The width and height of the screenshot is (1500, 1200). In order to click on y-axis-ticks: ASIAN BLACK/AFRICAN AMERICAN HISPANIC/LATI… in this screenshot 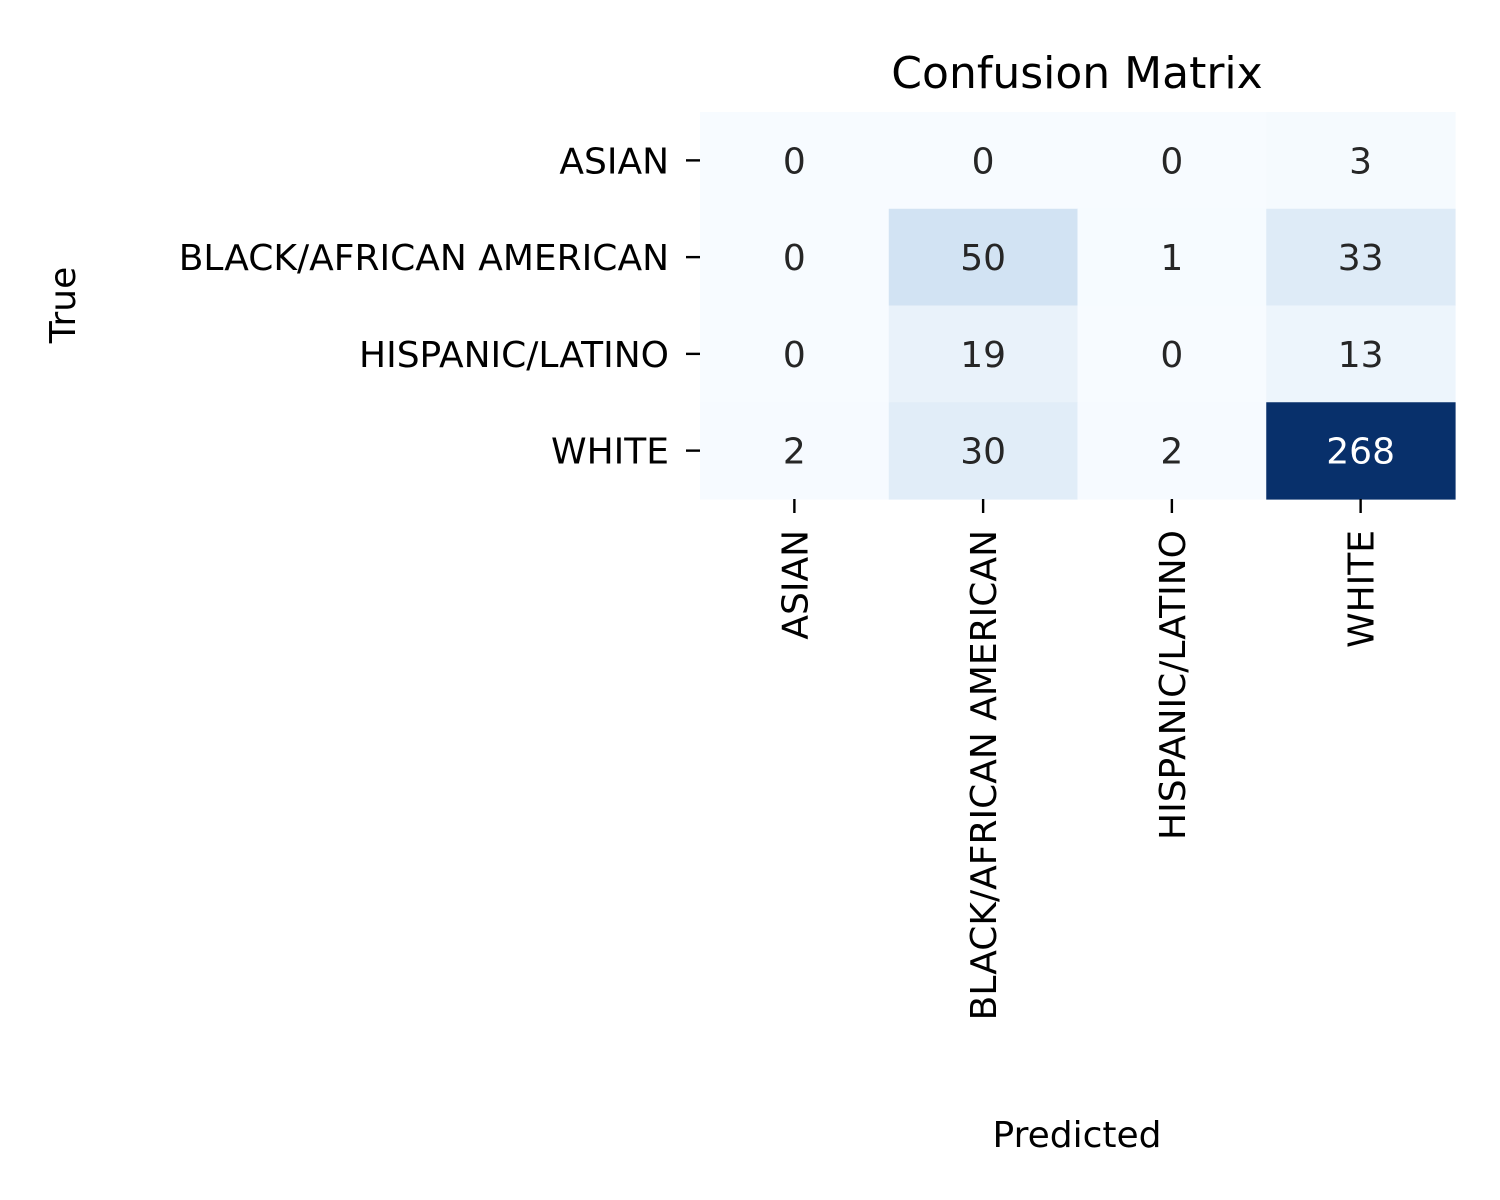, I will do `click(439, 307)`.